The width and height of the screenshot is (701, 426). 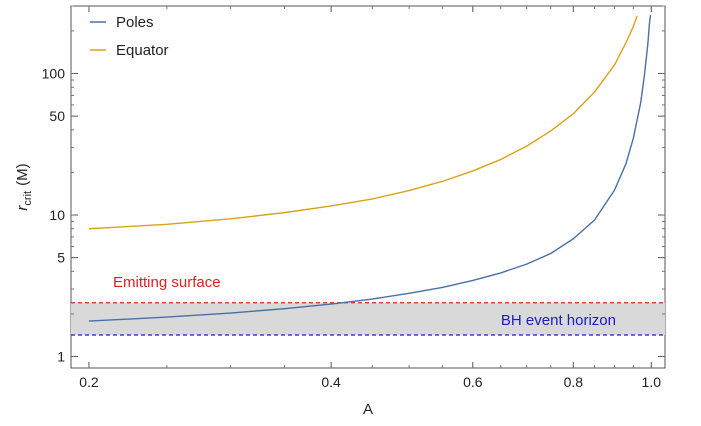 I want to click on x-tick-label: 0.6, so click(x=473, y=382).